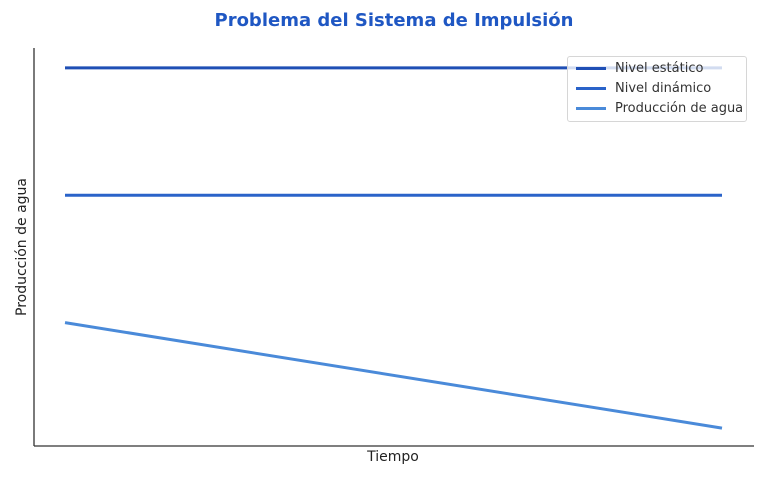 This screenshot has width=768, height=480. I want to click on legend-label: Nivel estático, so click(659, 68).